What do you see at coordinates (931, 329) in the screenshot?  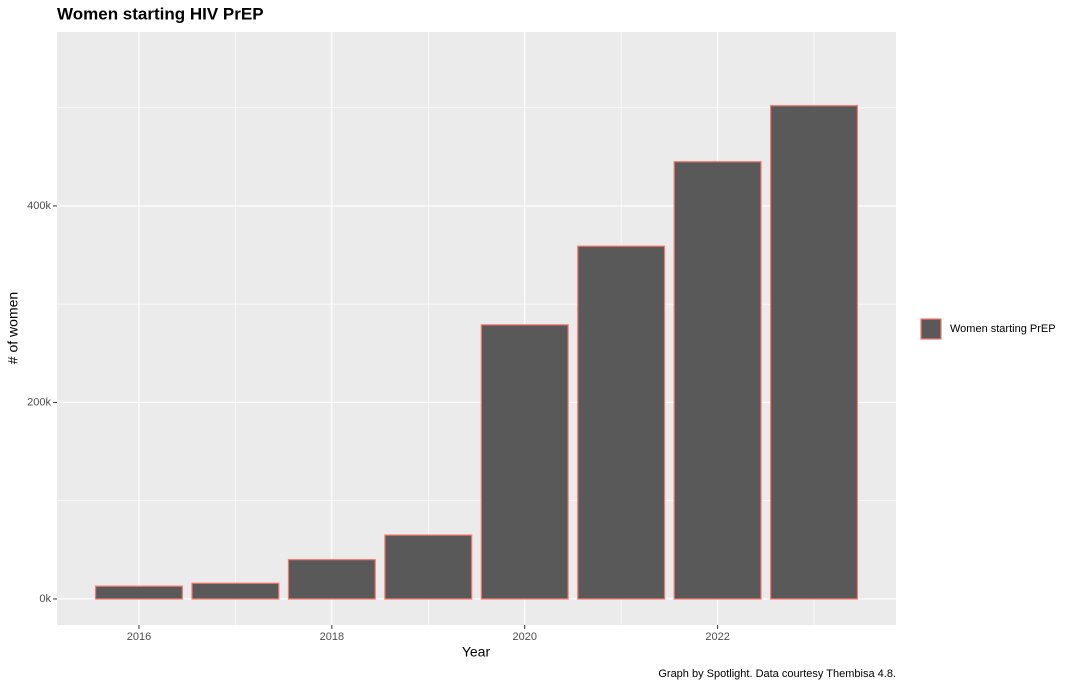 I see `legend-key` at bounding box center [931, 329].